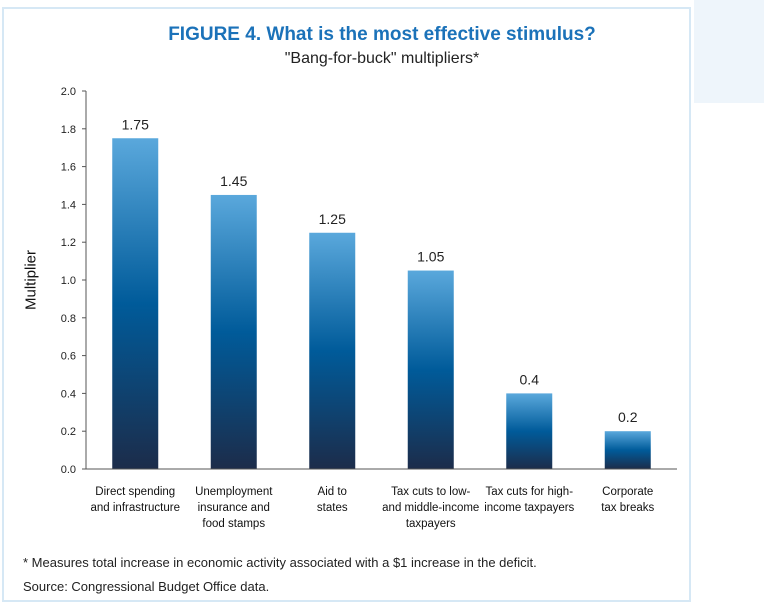  I want to click on y-tick-label: 1.0, so click(68, 281).